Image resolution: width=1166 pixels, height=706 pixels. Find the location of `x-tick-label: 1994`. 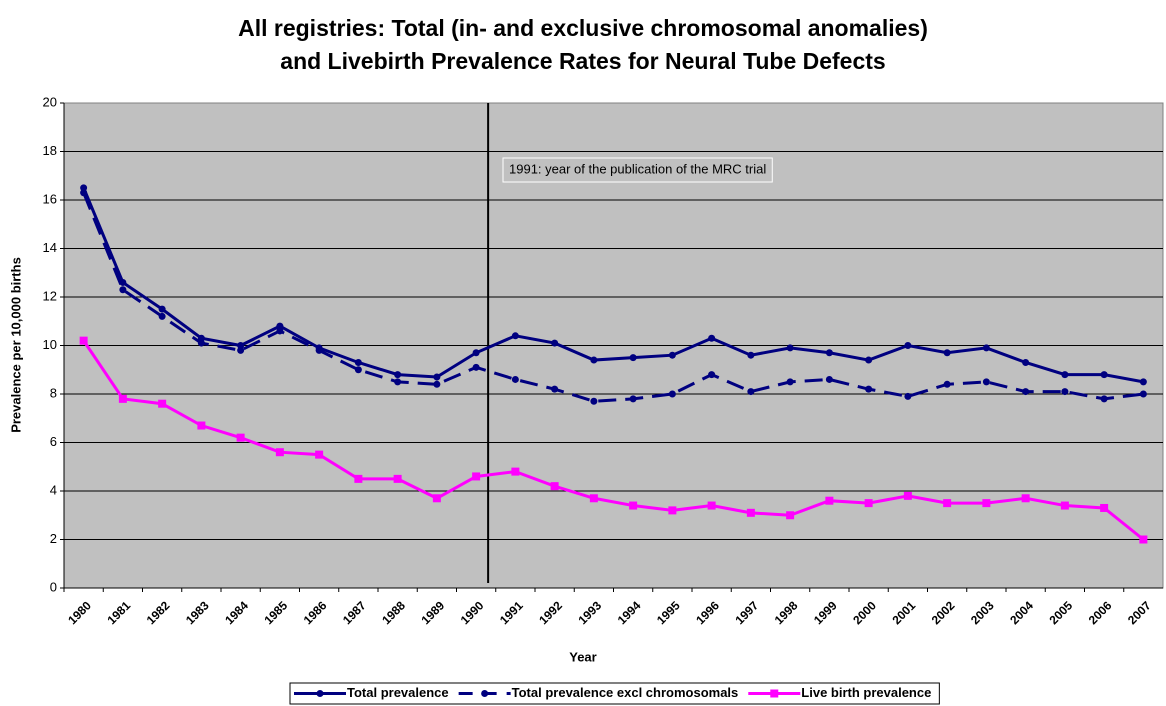

x-tick-label: 1994 is located at coordinates (629, 612).